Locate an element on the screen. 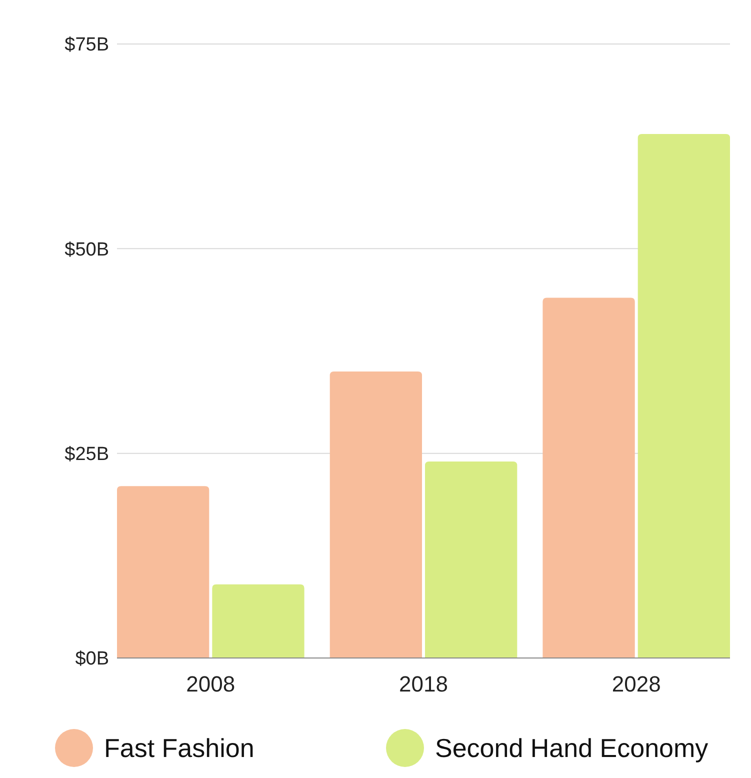 The height and width of the screenshot is (778, 751). legend-label: Fast Fashion is located at coordinates (179, 748).